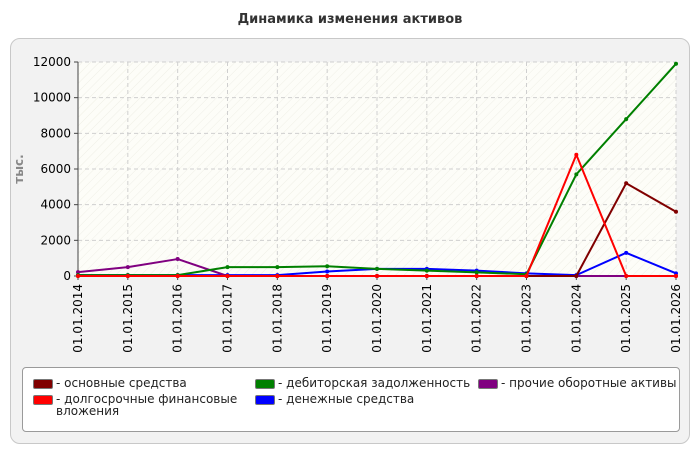 The image size is (700, 450). I want to click on x-tick-label: 01.01.2022, so click(477, 318).